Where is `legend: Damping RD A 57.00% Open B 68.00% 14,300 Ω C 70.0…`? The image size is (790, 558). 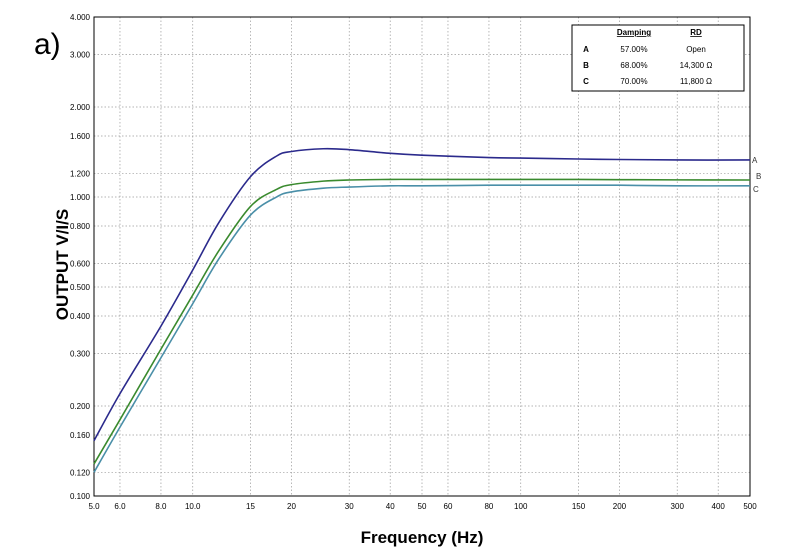 legend: Damping RD A 57.00% Open B 68.00% 14,300 Ω C 70.0… is located at coordinates (658, 58).